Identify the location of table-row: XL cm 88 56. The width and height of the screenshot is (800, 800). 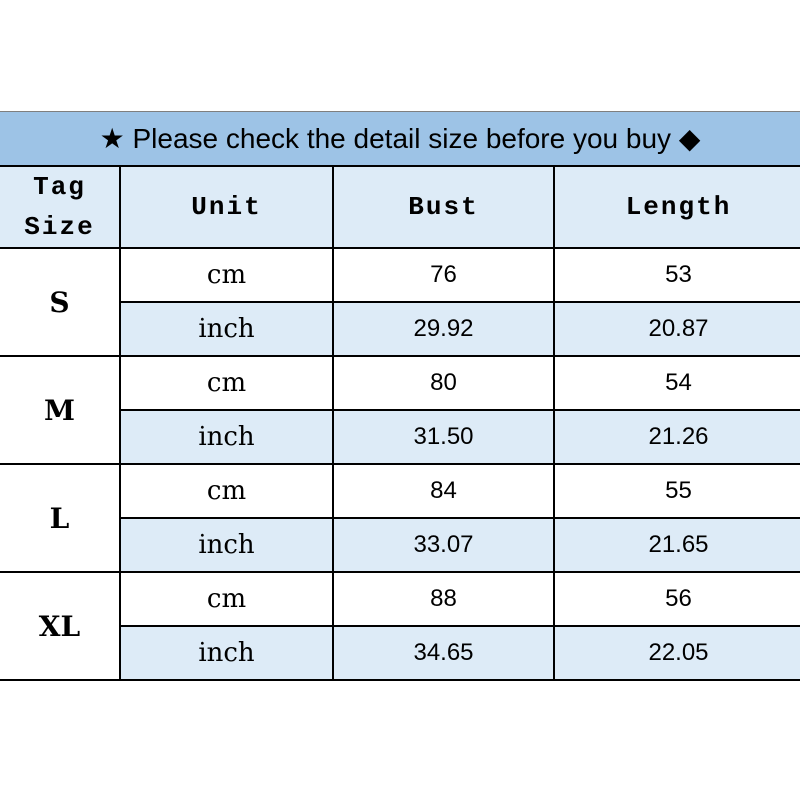
(400, 626).